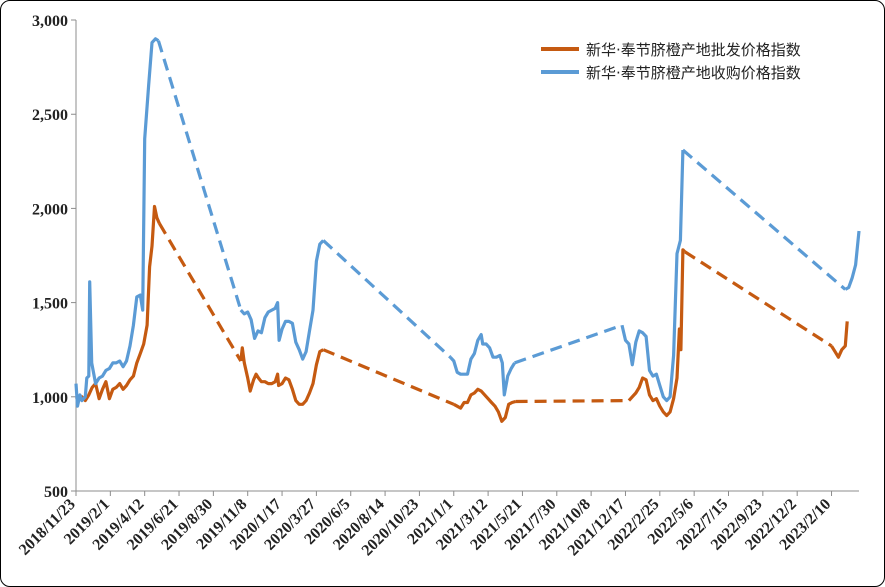 Image resolution: width=885 pixels, height=587 pixels. What do you see at coordinates (50, 209) in the screenshot?
I see `y-tick-label: 2,000` at bounding box center [50, 209].